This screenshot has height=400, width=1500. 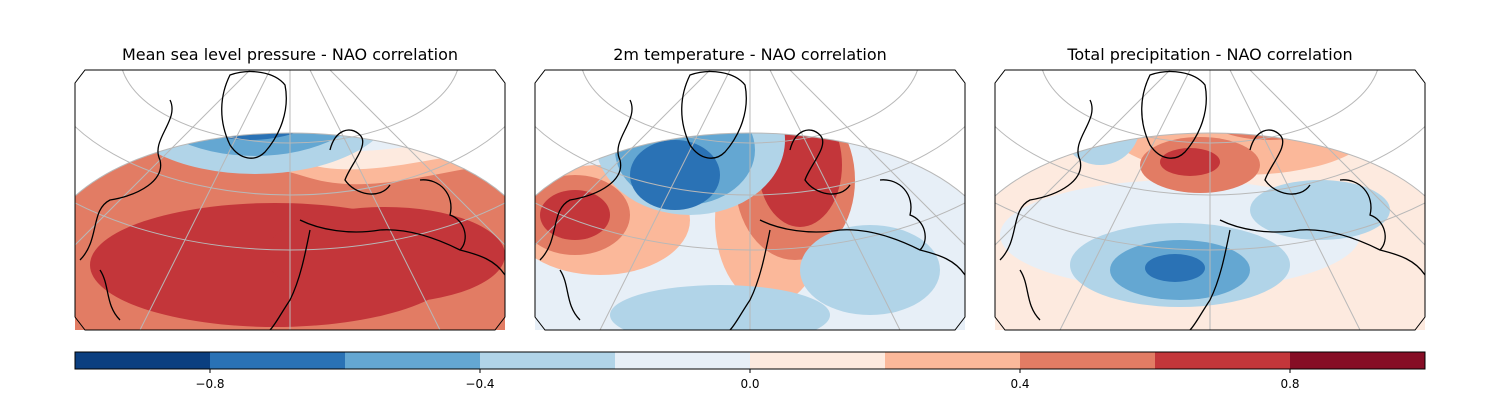 I want to click on colorbar-bins, so click(x=750, y=360).